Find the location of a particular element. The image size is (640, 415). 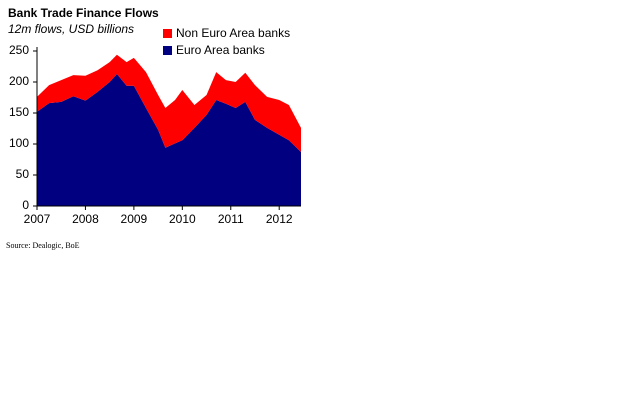

y-tick-label: 100 is located at coordinates (19, 143).